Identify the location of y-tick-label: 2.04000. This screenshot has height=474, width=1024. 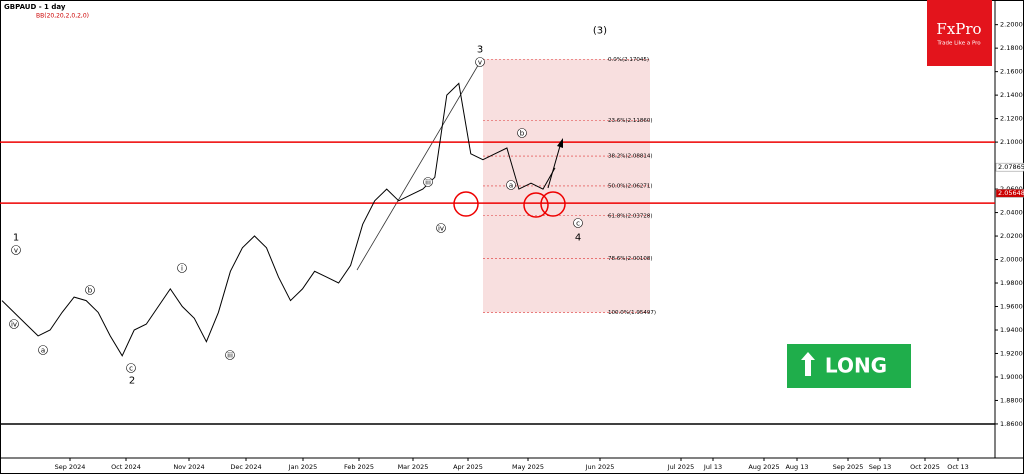
(1012, 213).